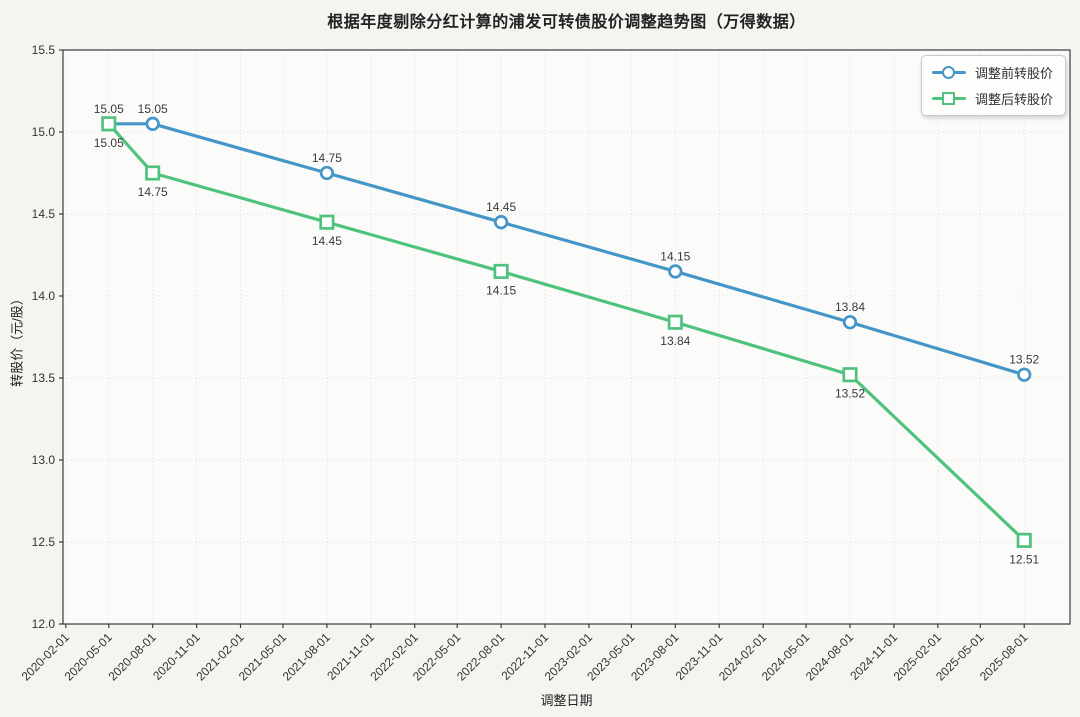  What do you see at coordinates (993, 85) in the screenshot?
I see `legend: 调整前转股价 调整后转股价` at bounding box center [993, 85].